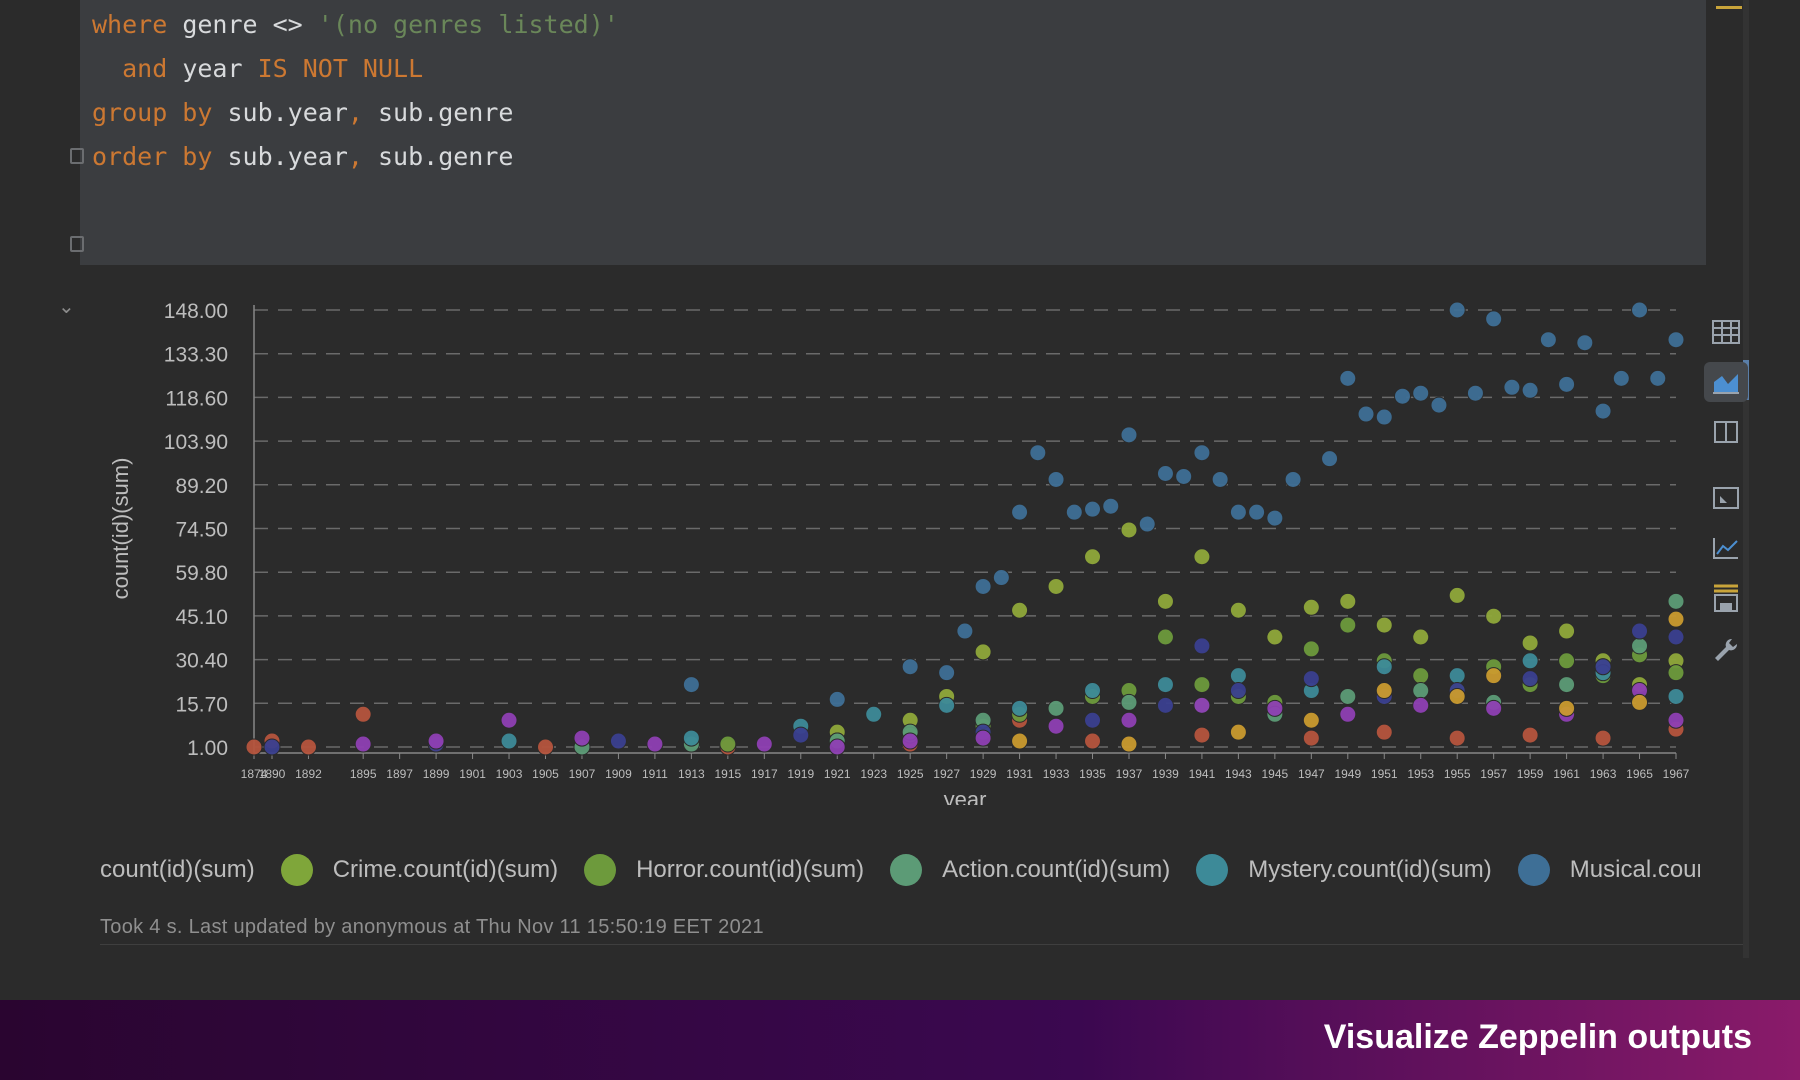  Describe the element at coordinates (66, 307) in the screenshot. I see `chevron-down-icon: ⌄` at that location.